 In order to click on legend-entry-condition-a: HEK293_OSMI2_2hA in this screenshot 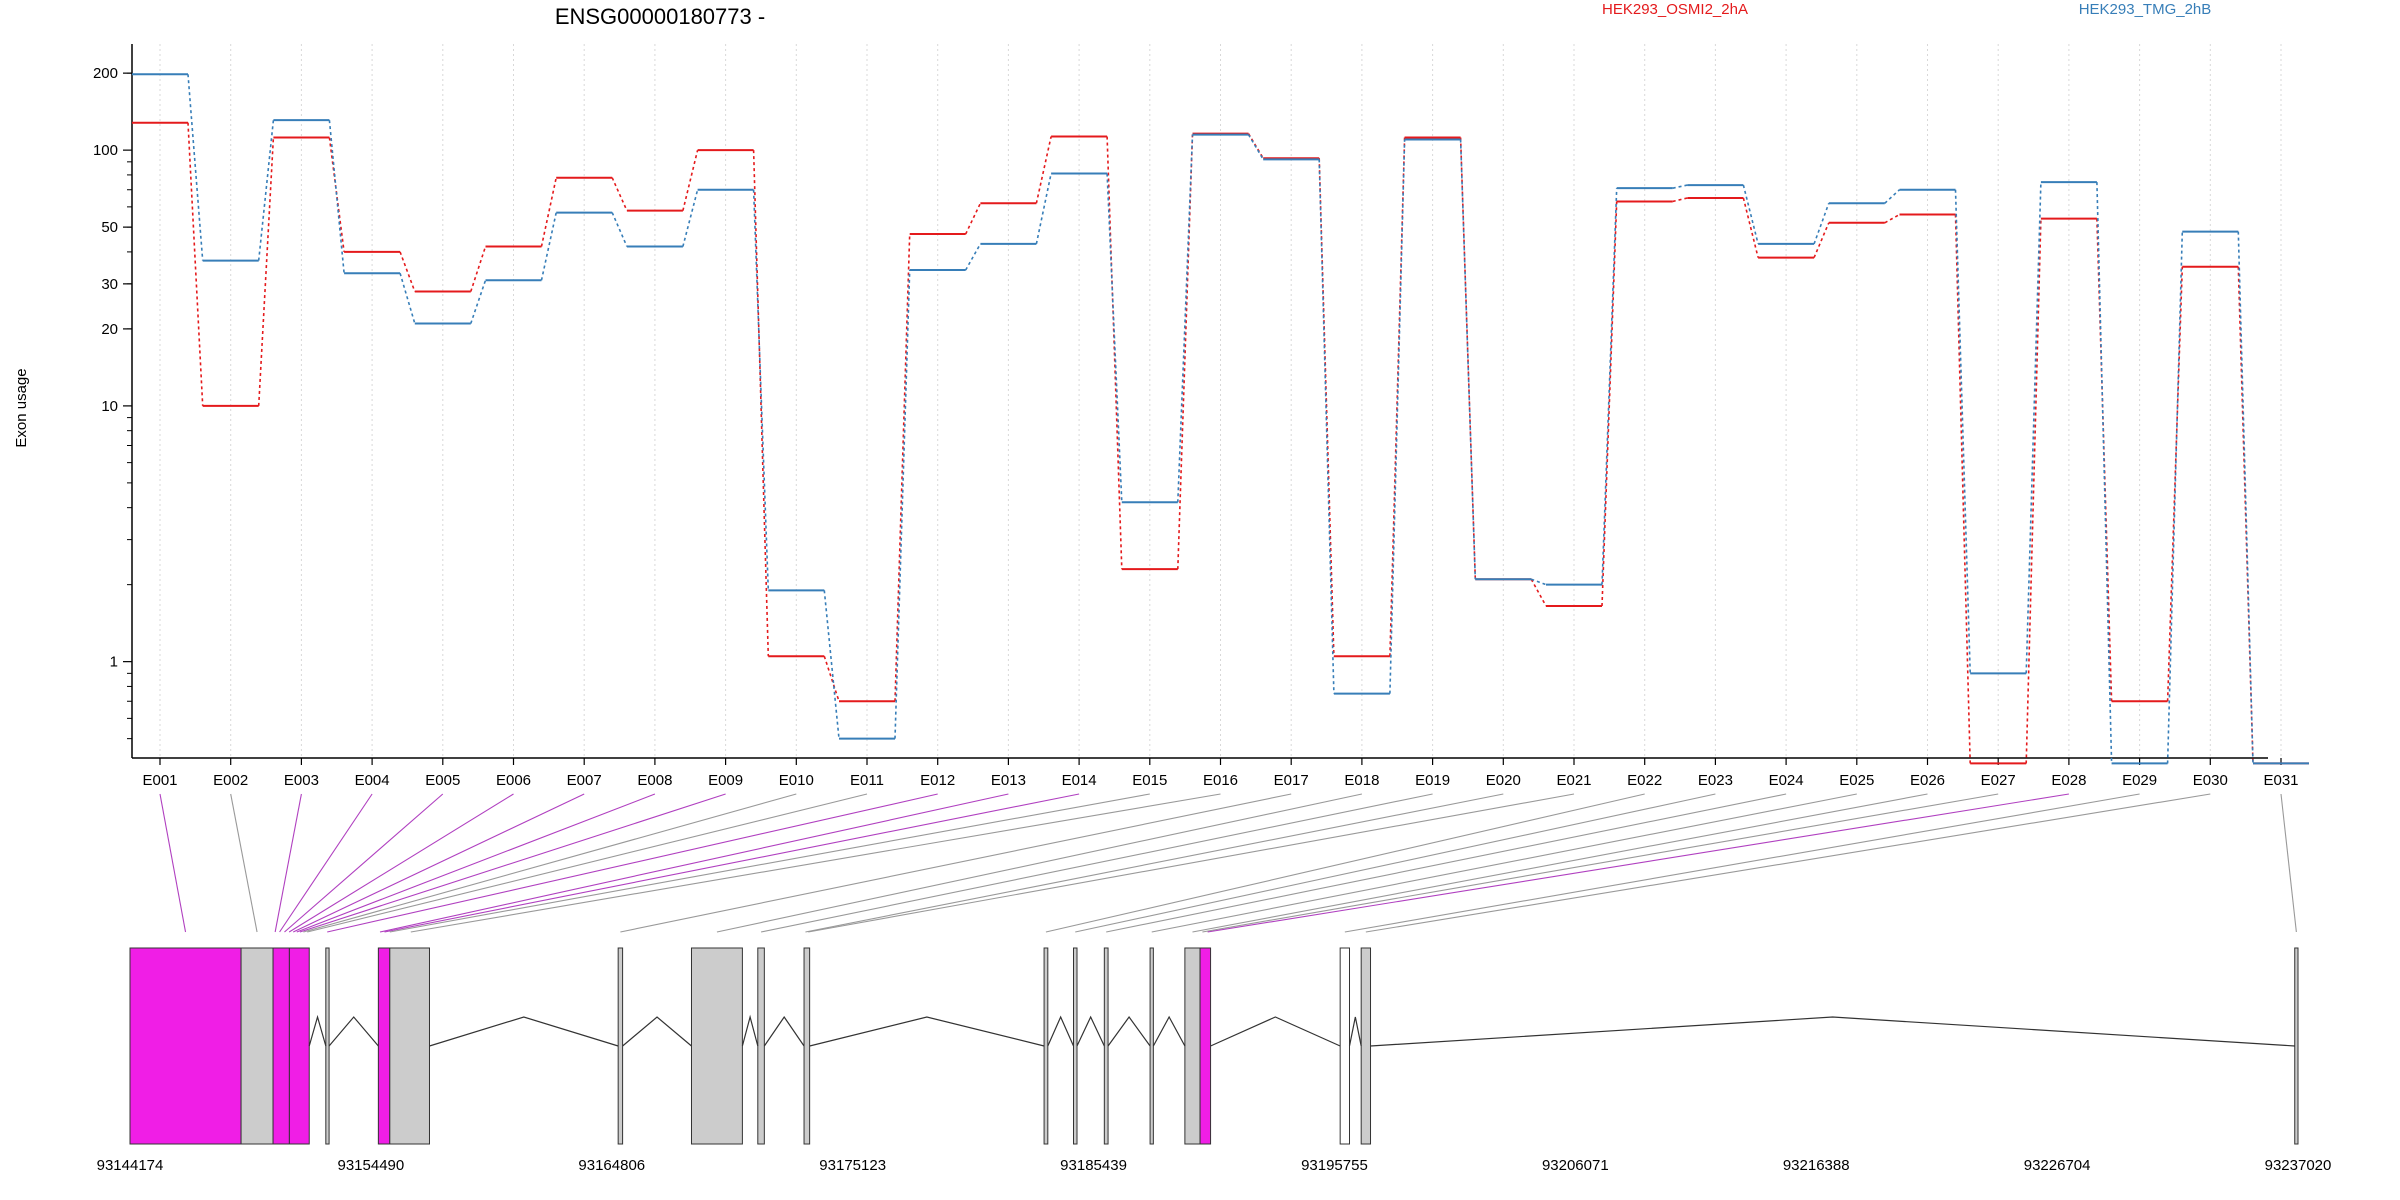, I will do `click(1675, 9)`.